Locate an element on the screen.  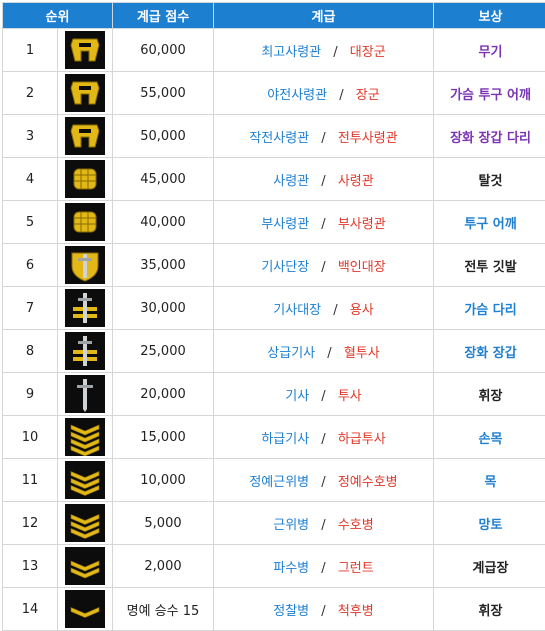
sword-bars-icon is located at coordinates (85, 351).